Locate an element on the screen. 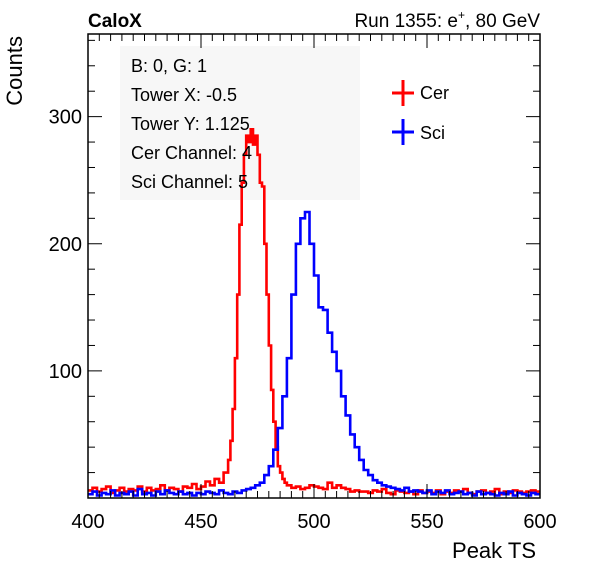 The image size is (596, 572). y-tick-label: 300 is located at coordinates (65, 118).